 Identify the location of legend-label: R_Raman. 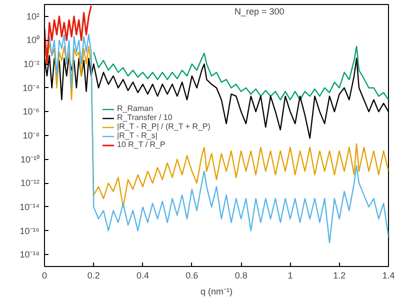
(135, 108).